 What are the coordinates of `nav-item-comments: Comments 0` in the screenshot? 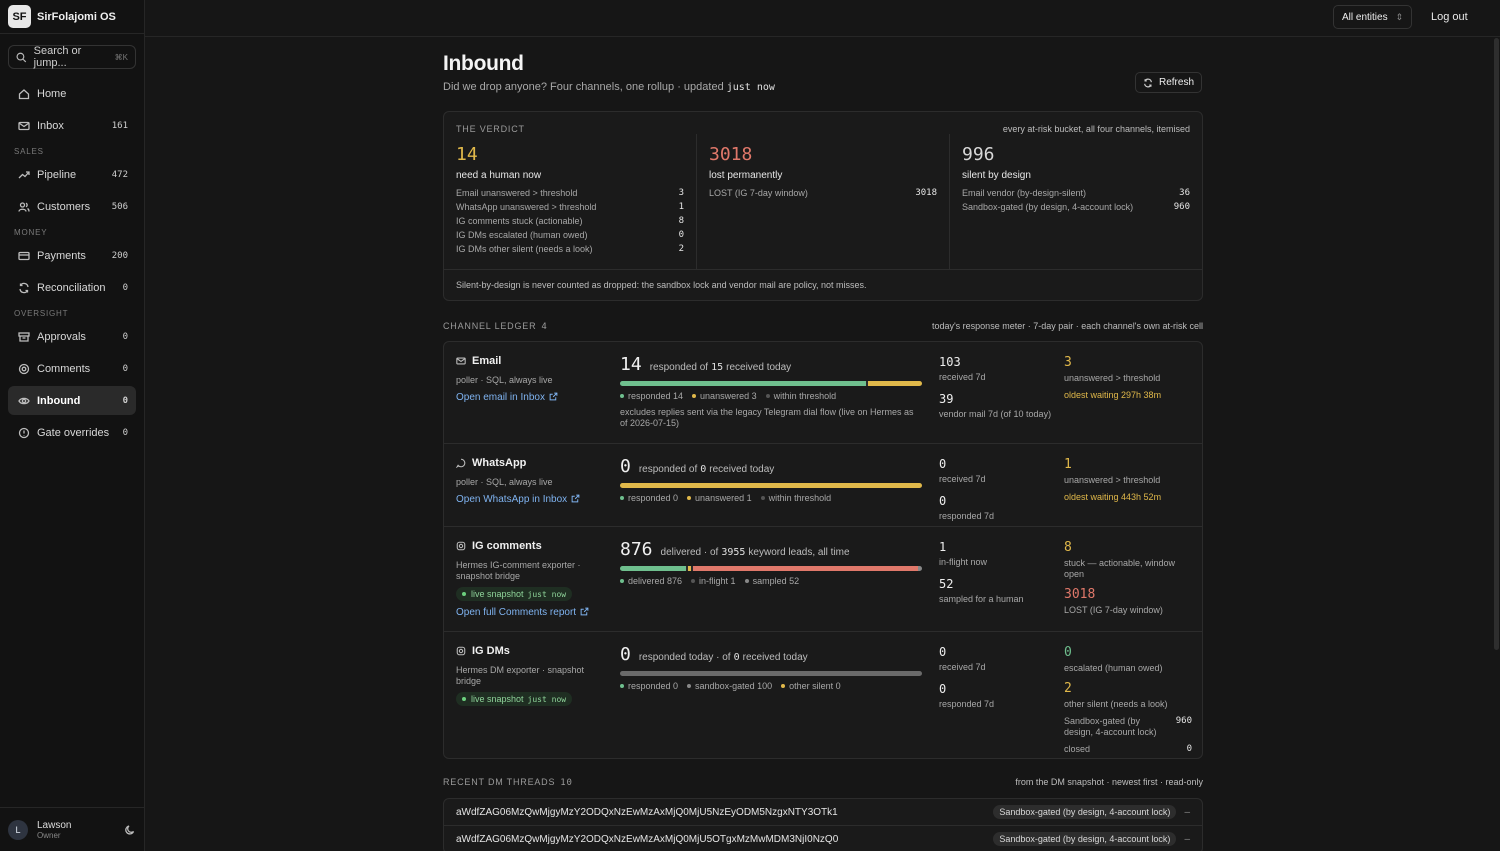 It's located at (72, 368).